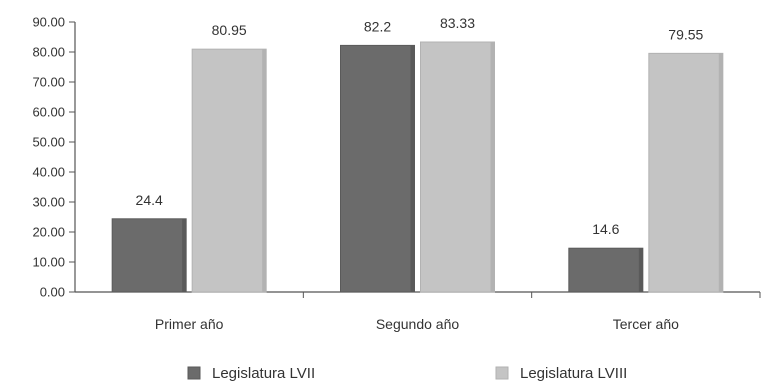 This screenshot has height=389, width=773. What do you see at coordinates (189, 324) in the screenshot?
I see `x-tick-label: Primer año` at bounding box center [189, 324].